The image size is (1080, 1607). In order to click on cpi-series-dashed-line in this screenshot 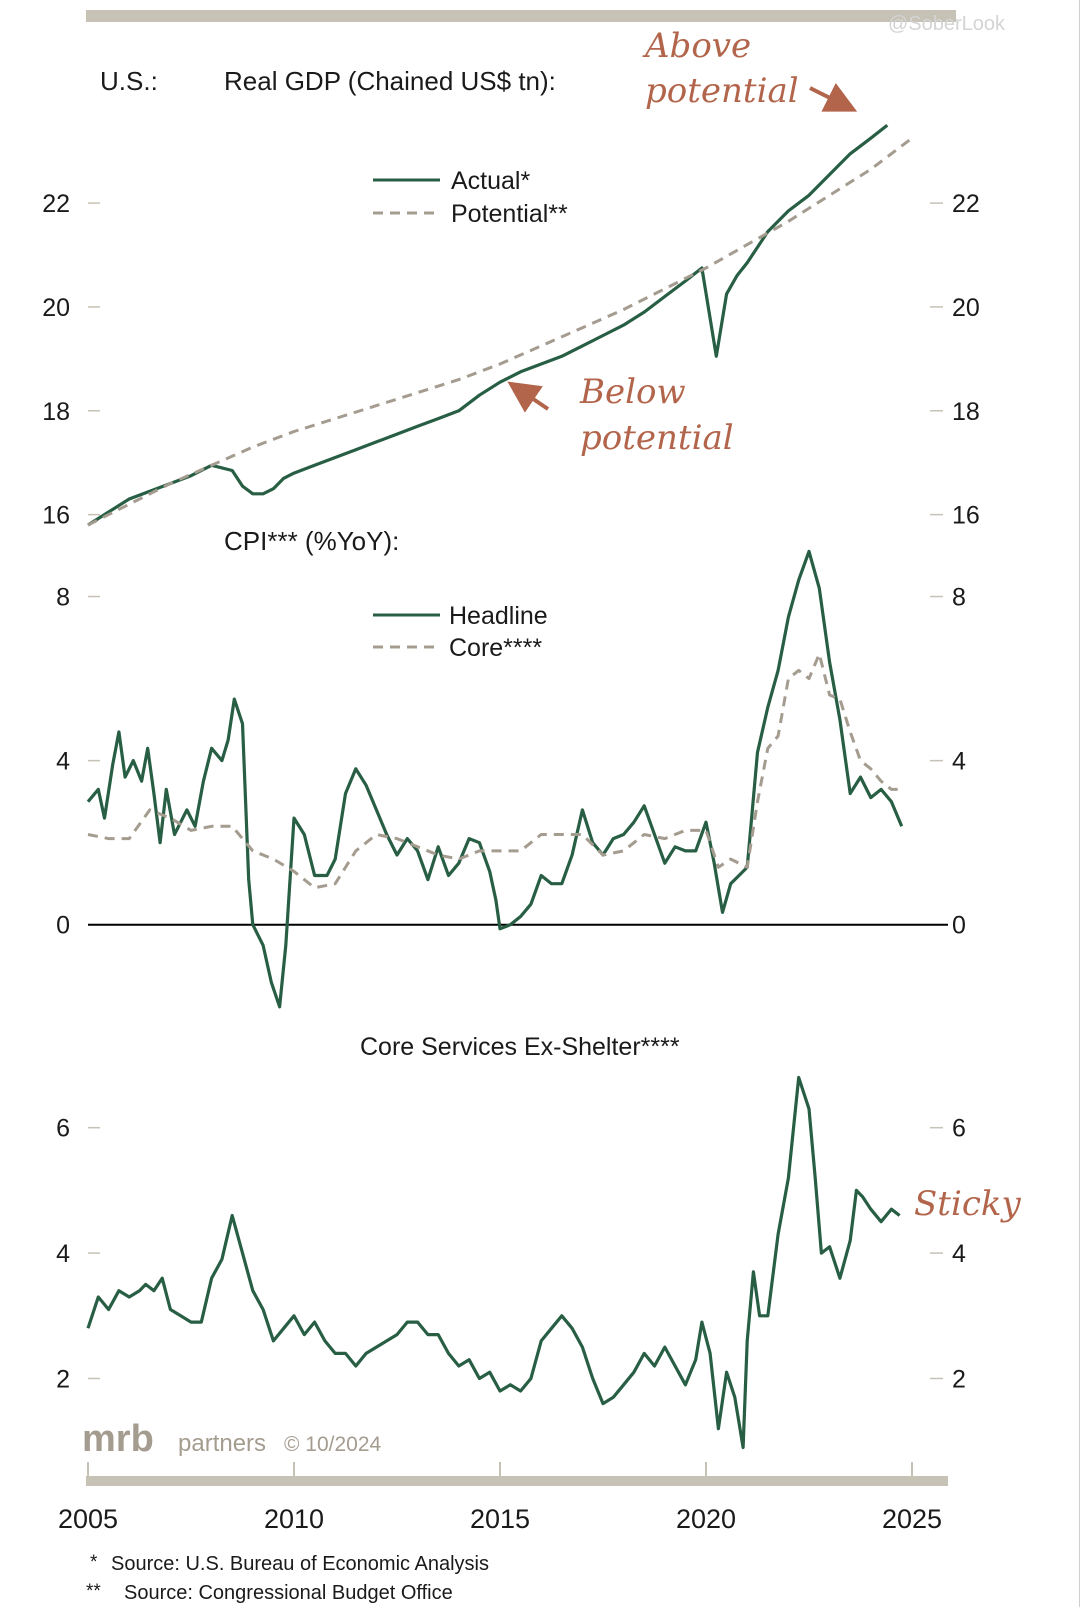, I will do `click(494, 771)`.